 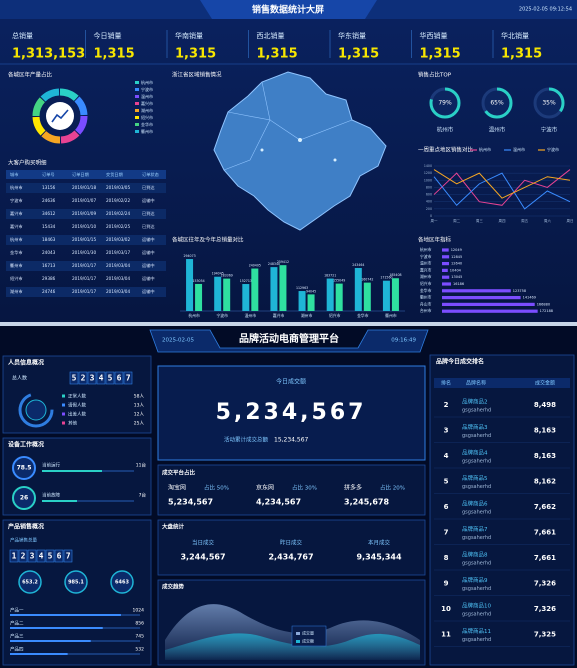 What do you see at coordinates (392, 488) in the screenshot?
I see `platform-share: 占比 20%` at bounding box center [392, 488].